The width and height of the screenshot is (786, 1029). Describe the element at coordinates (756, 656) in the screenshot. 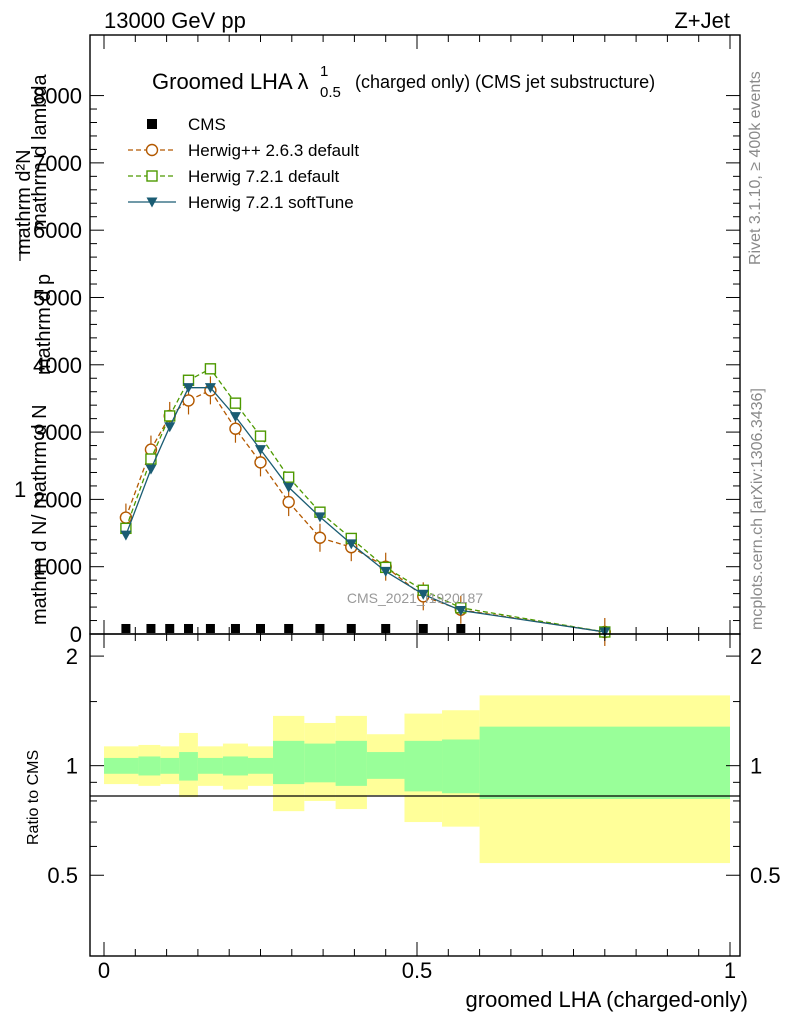

I see `ratio-ytick-label-right: 2` at that location.